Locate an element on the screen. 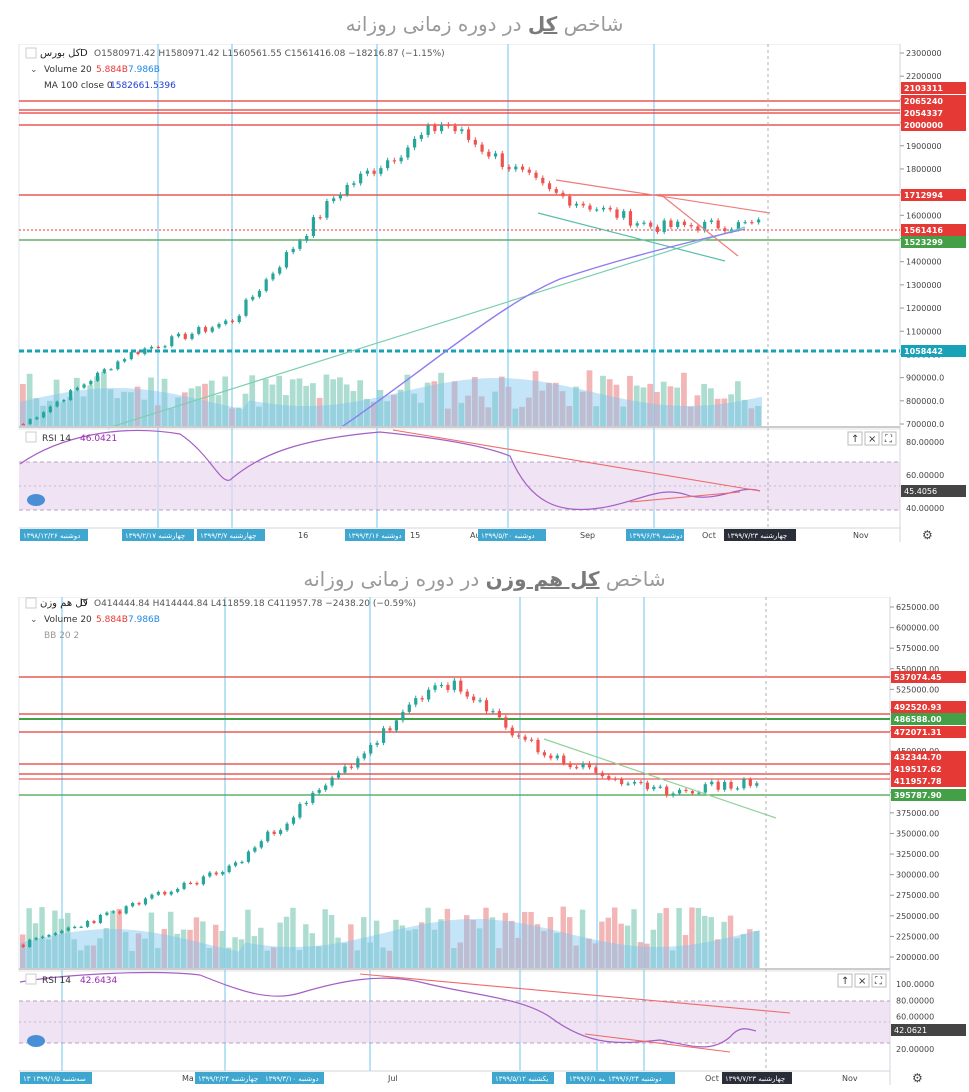 The image size is (969, 1092). y-axis-label: 1800000 is located at coordinates (924, 169).